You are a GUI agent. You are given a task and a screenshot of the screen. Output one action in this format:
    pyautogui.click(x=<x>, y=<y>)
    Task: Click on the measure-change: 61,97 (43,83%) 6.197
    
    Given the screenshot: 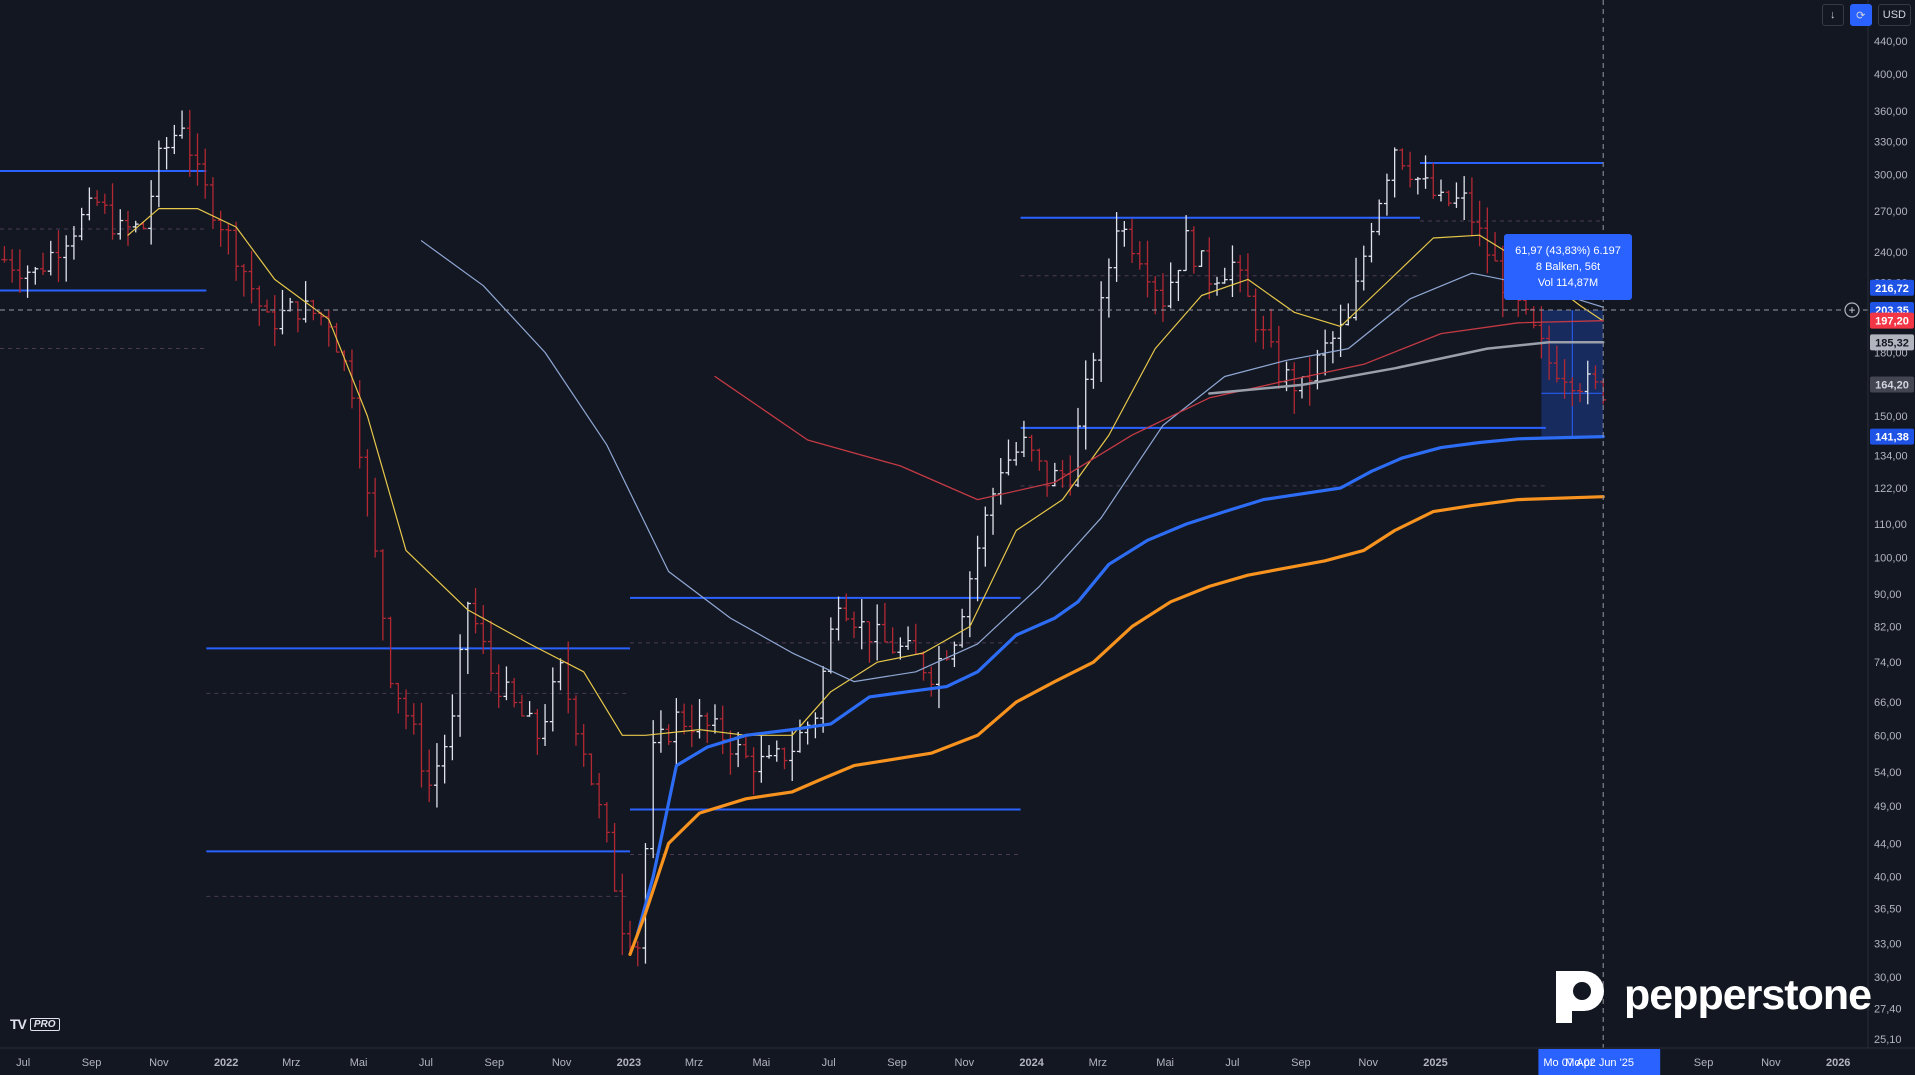 What is the action you would take?
    pyautogui.click(x=1568, y=251)
    